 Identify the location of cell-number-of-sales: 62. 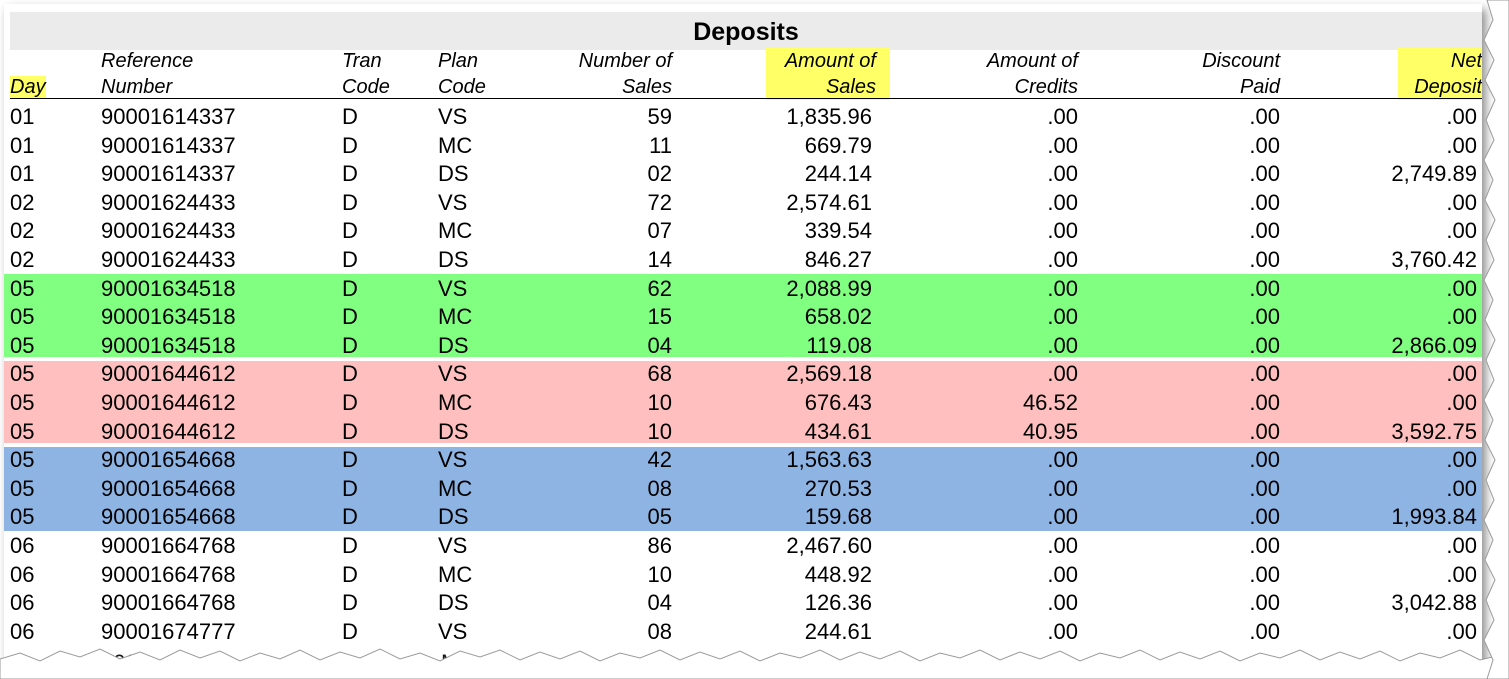
(659, 288).